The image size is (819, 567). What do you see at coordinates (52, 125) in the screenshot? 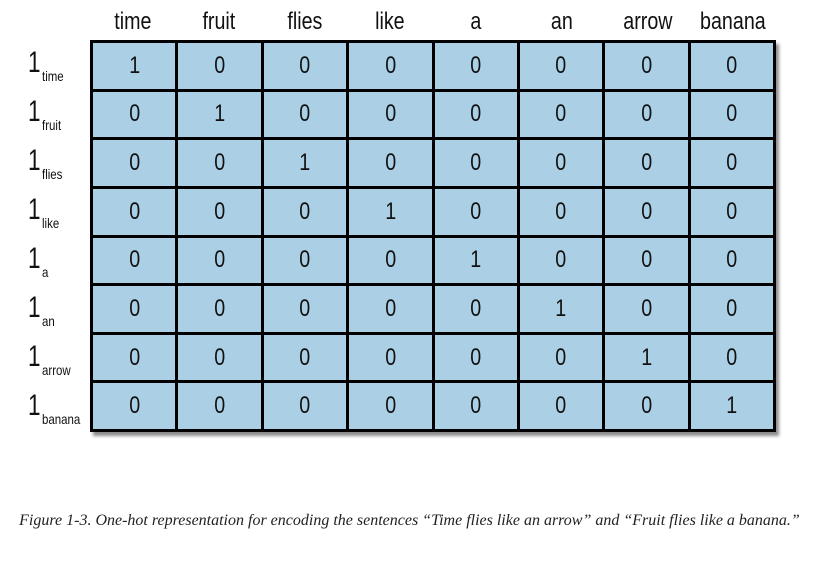
I see `row-label-subscript: fruit` at bounding box center [52, 125].